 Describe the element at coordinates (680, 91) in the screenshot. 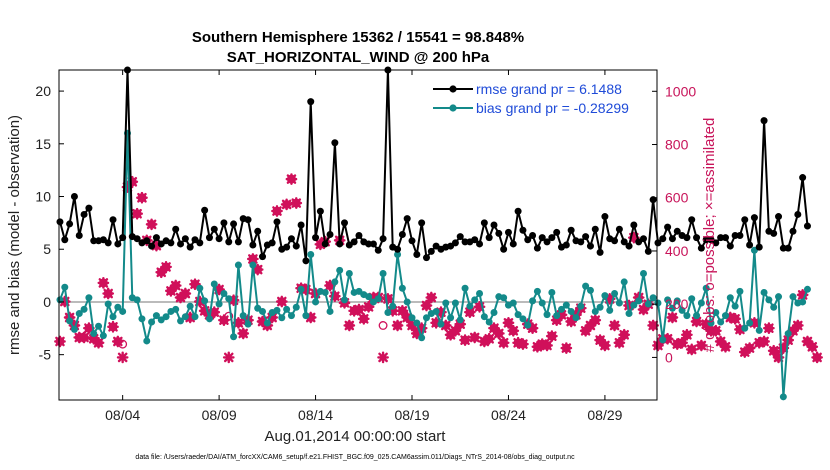

I see `y2-tick-label: 1000` at that location.